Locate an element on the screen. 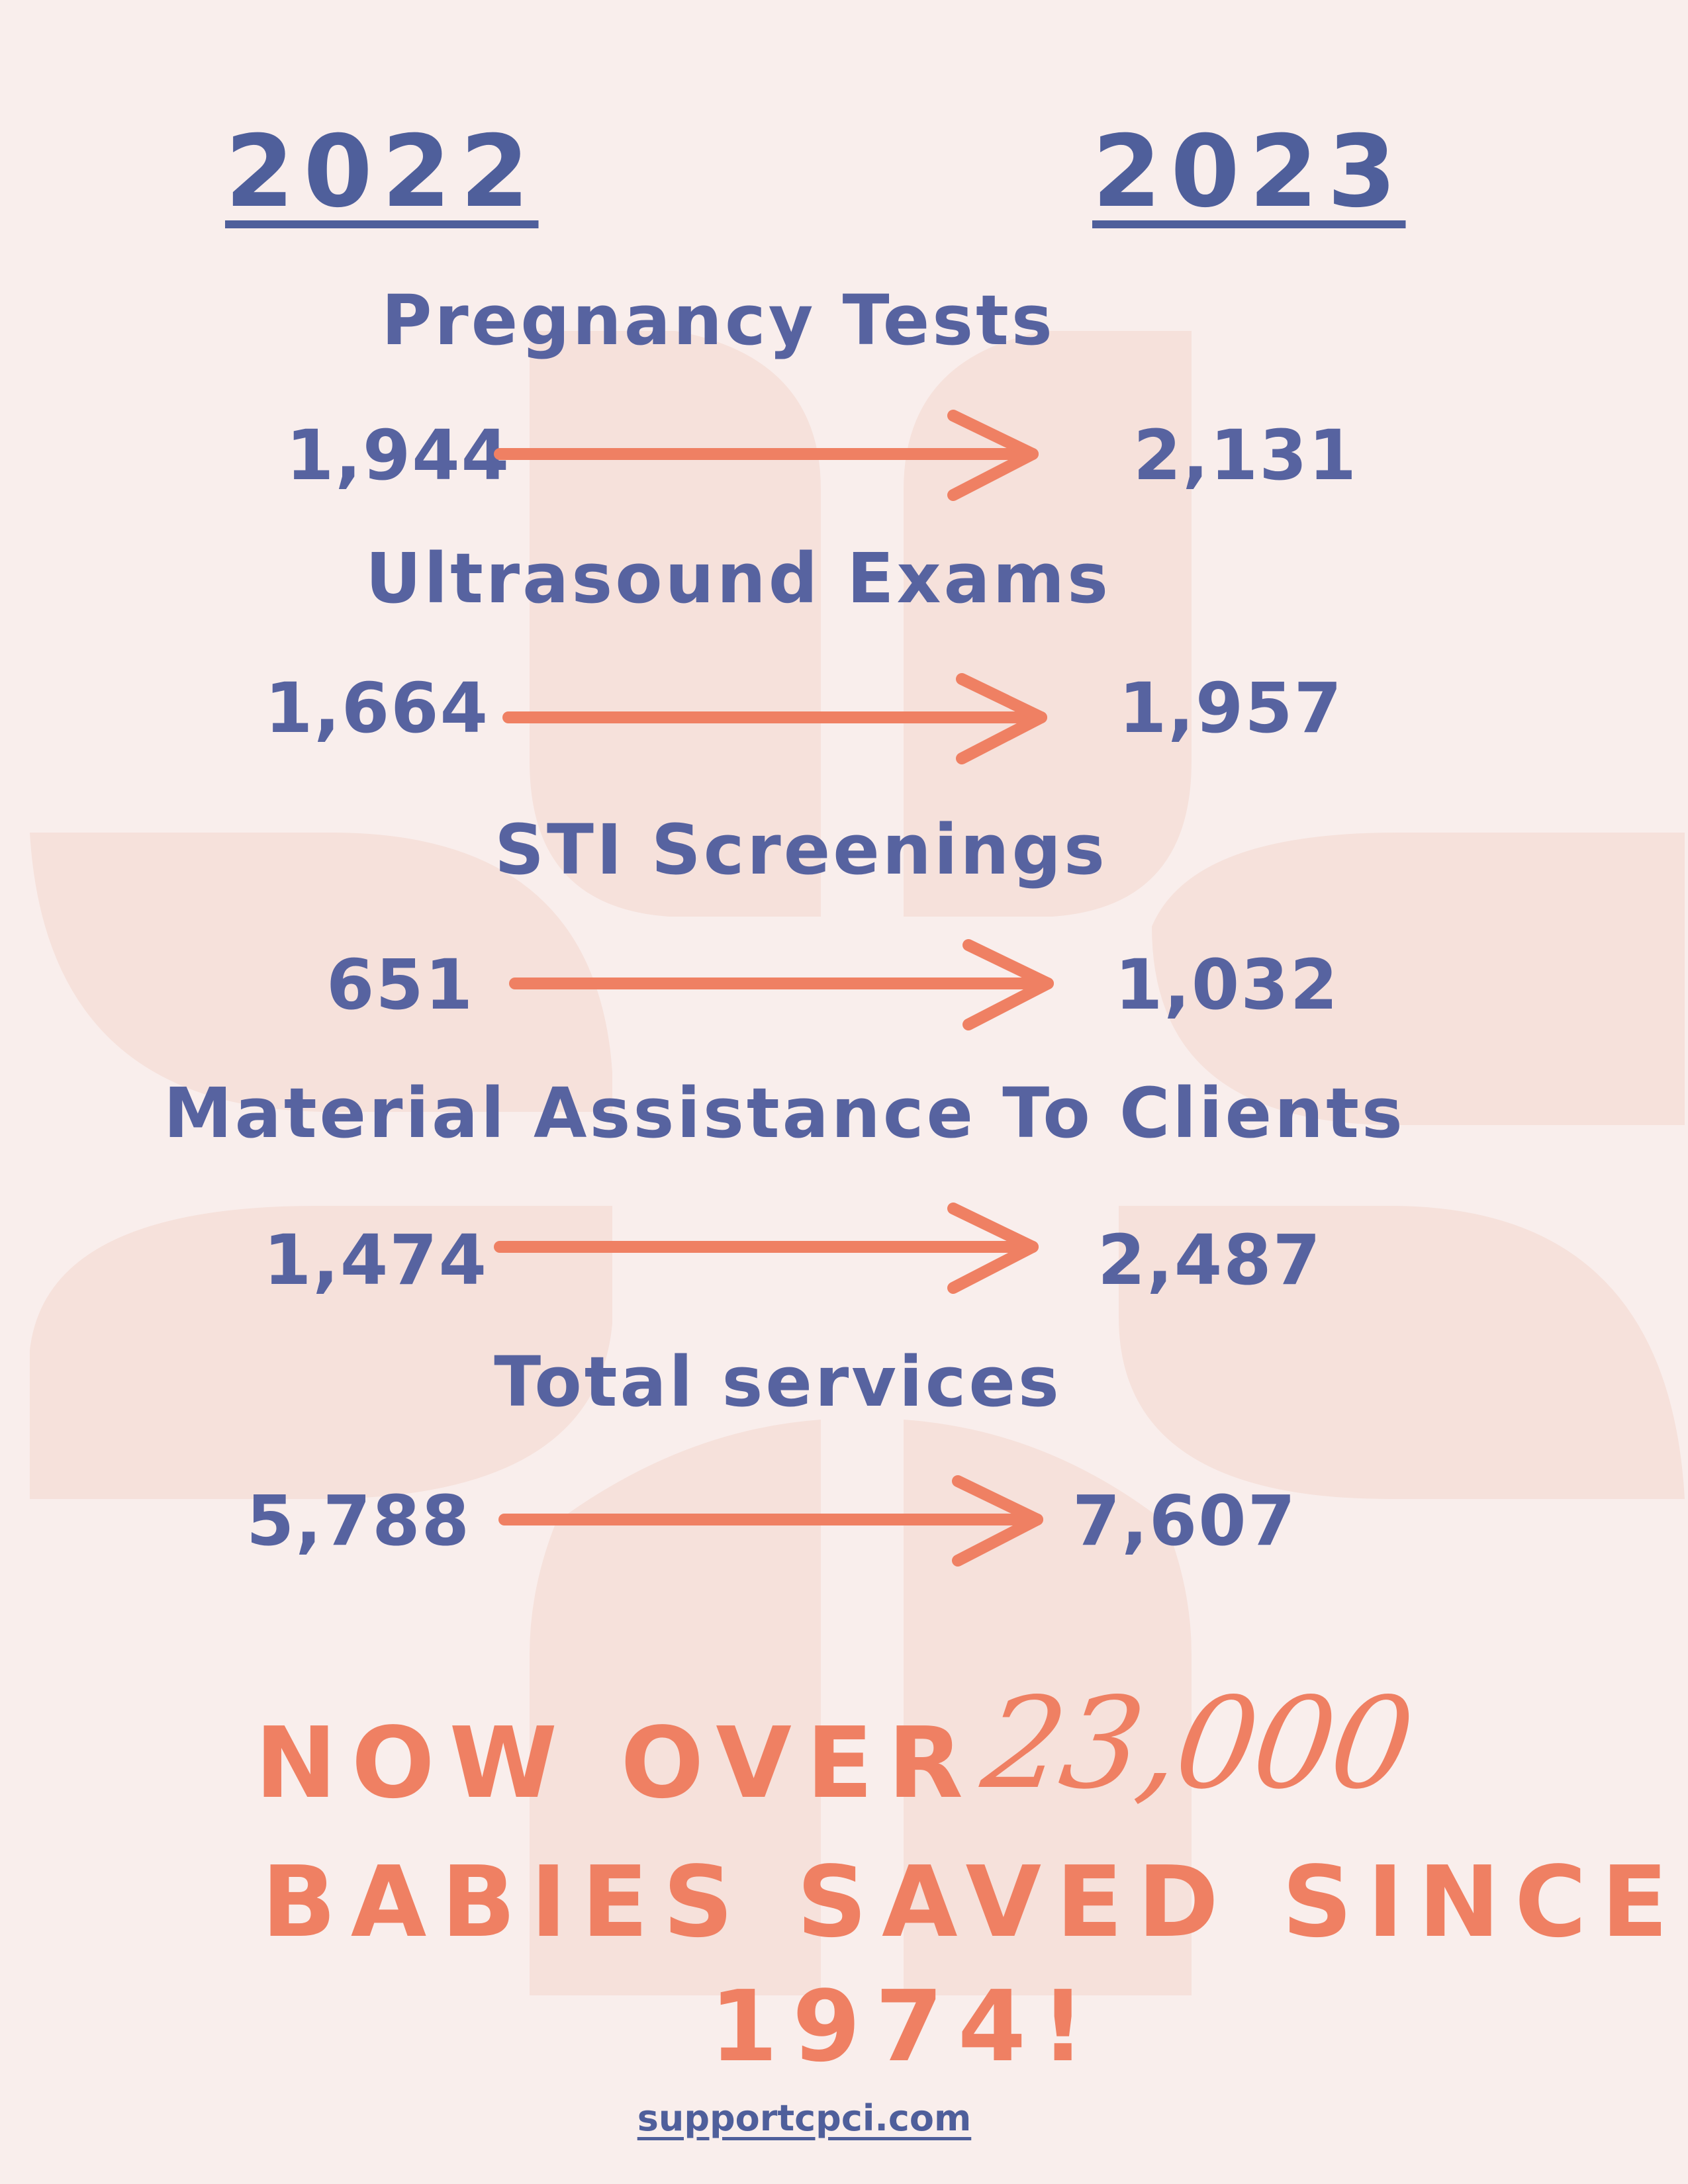 The image size is (1688, 2184). stat-from-ultrasound-exams: 1,664 is located at coordinates (377, 708).